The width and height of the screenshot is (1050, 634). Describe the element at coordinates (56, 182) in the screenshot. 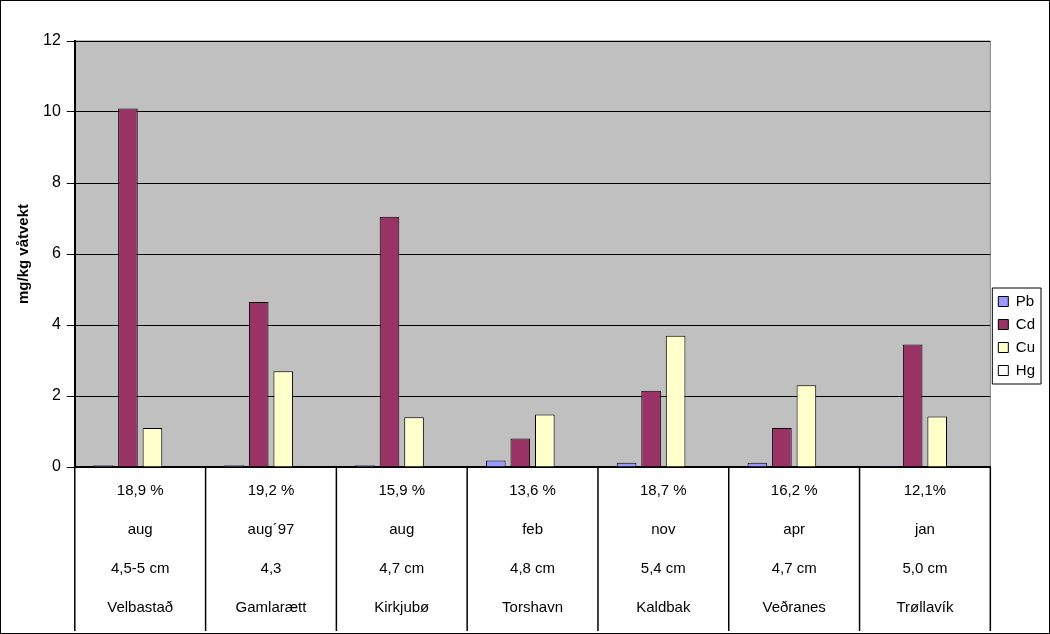

I see `y-tick-label: 8` at that location.